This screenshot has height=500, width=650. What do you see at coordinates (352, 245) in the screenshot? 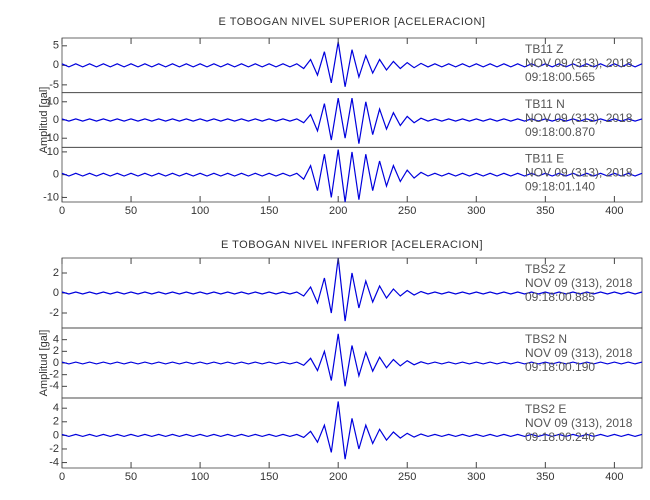
I see `panel-title: E TOBOGAN NIVEL INFERIOR [ACELERACION]` at bounding box center [352, 245].